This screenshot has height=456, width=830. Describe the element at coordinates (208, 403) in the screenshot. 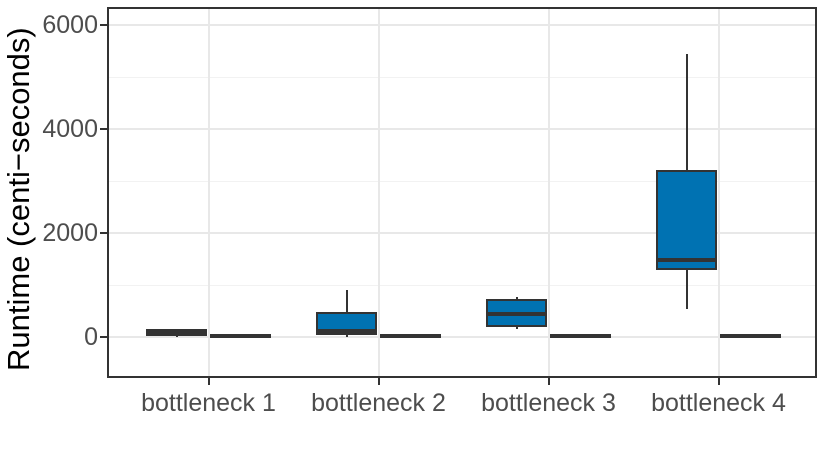

I see `x-tick-label-1: bottleneck 1` at that location.